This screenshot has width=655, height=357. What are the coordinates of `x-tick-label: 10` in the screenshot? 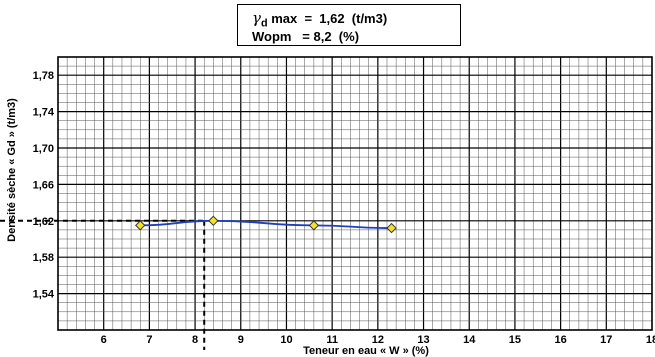 It's located at (286, 340).